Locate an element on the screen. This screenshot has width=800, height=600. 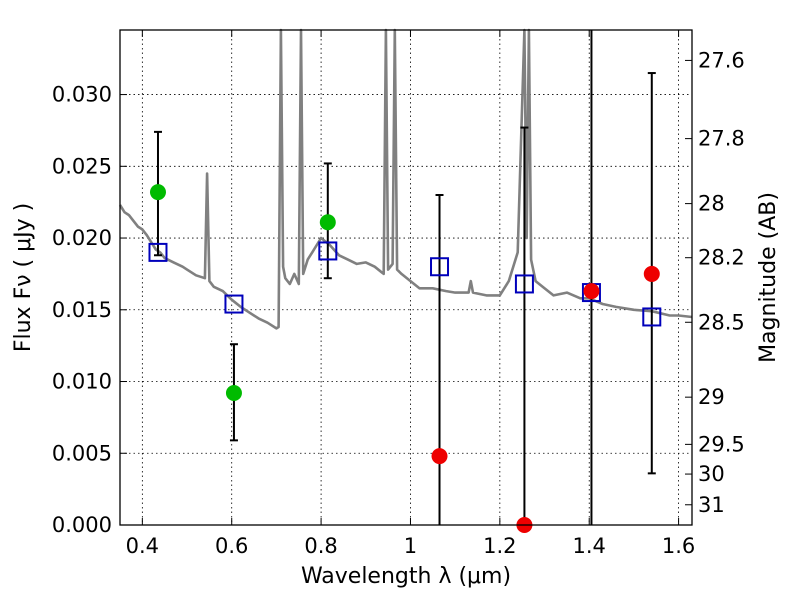
x-tick-label: 1.2 is located at coordinates (499, 546).